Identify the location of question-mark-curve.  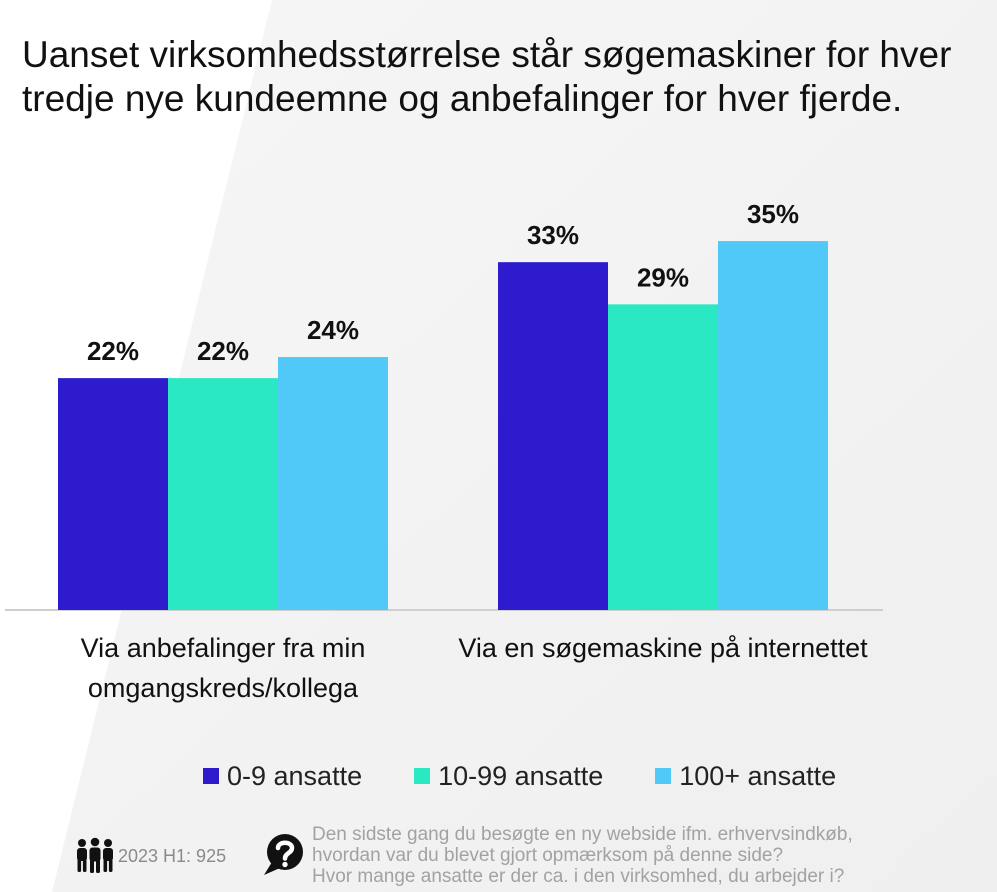
(285, 850).